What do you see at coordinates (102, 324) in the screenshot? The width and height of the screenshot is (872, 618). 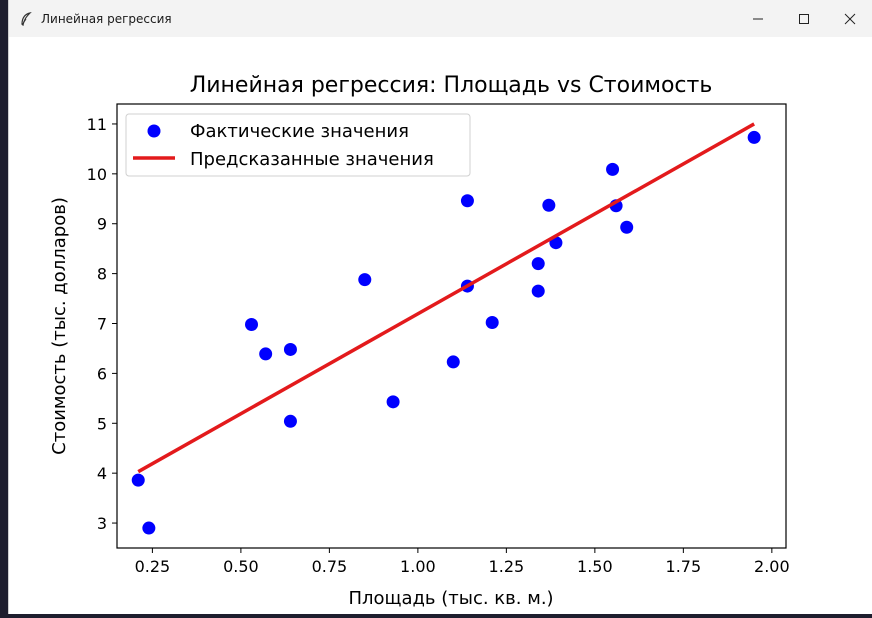 I see `y-tick-label: 7` at bounding box center [102, 324].